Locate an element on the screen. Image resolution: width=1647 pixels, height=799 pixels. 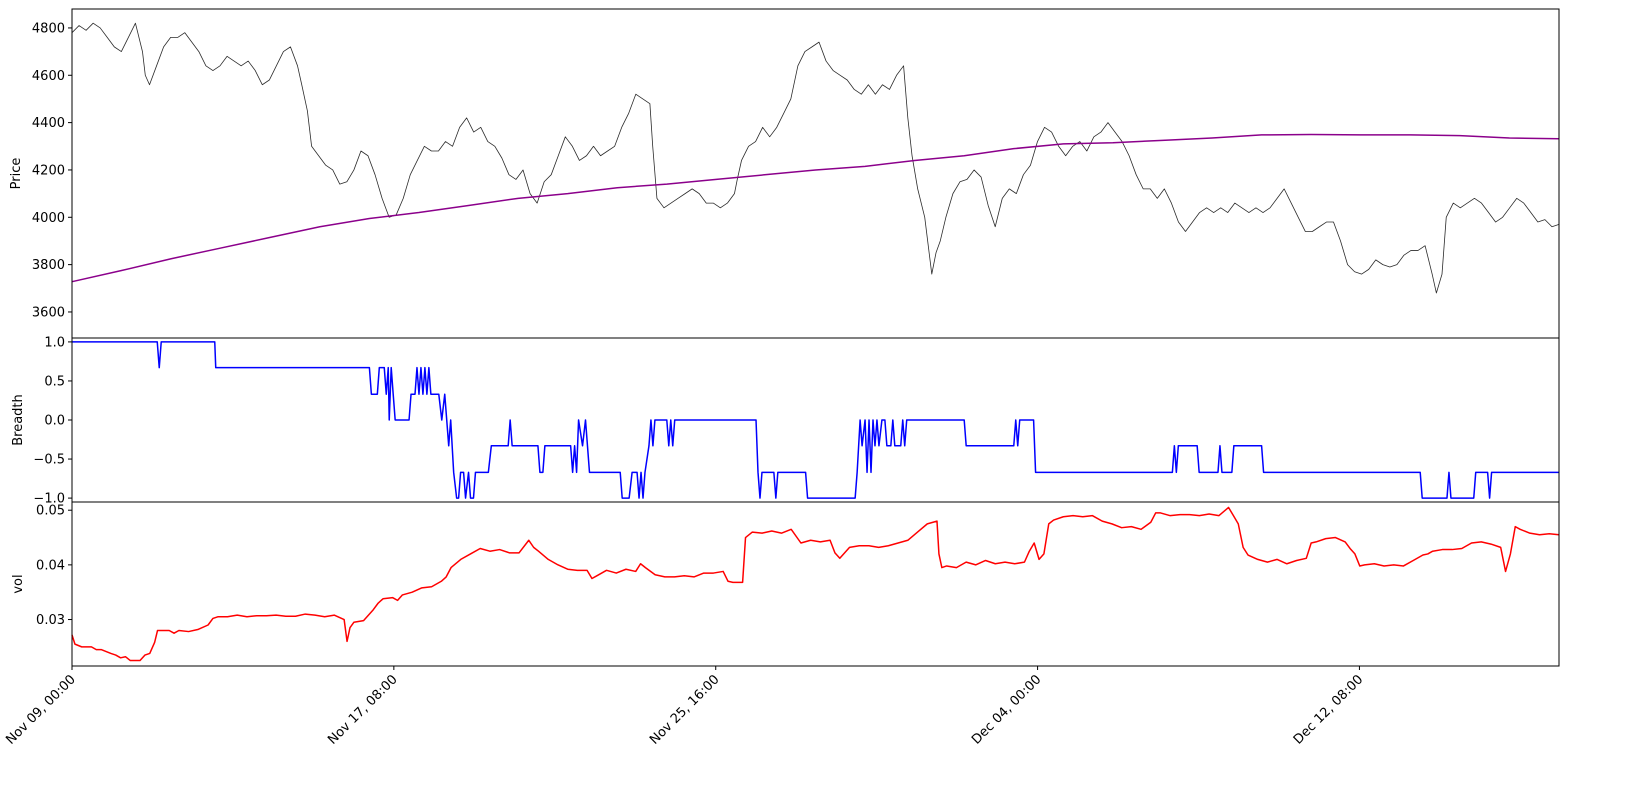
y-tick-label-breadth: 1.0 is located at coordinates (54, 342).